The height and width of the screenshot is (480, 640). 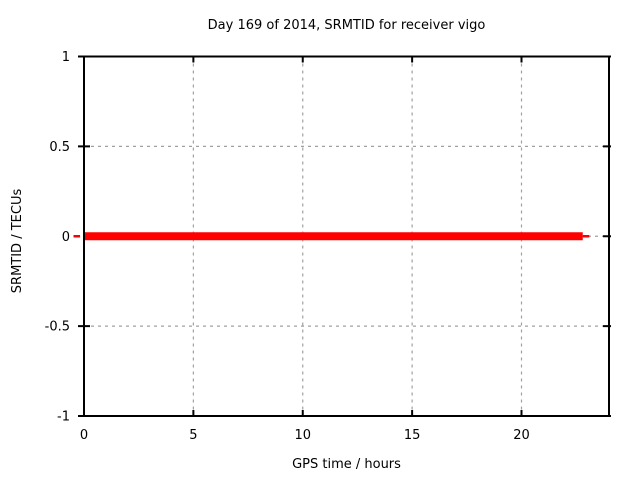 I want to click on x-tick-label: 5, so click(x=193, y=435).